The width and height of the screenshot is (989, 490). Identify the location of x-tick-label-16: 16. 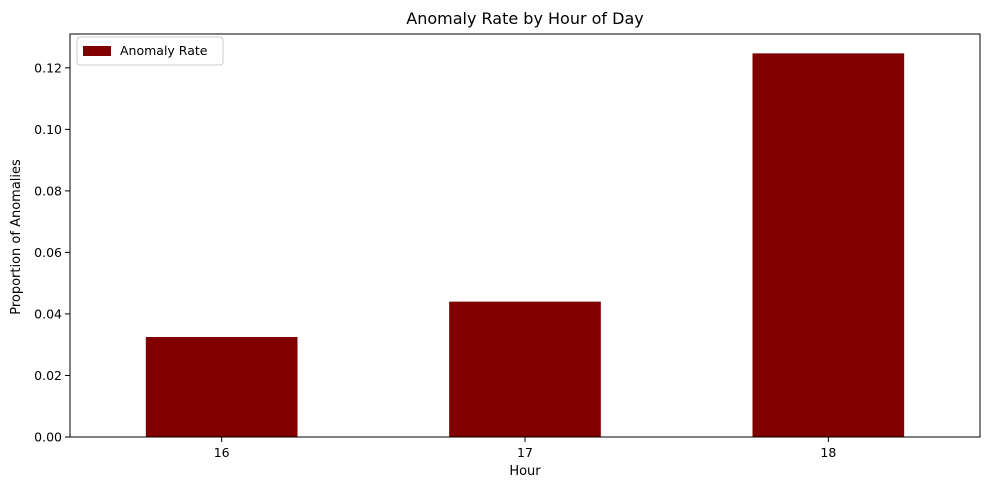
(222, 452).